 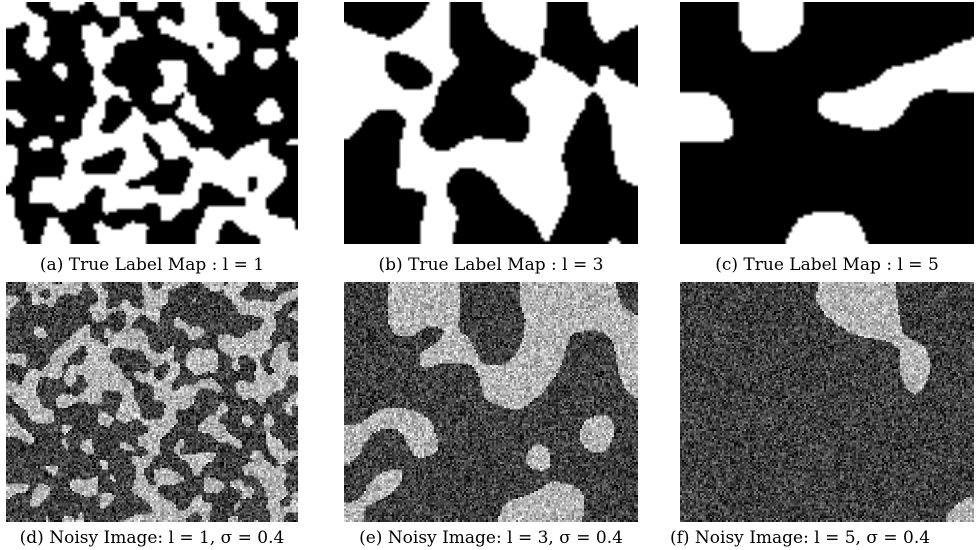 I want to click on caption-a: (a) True Label Map : l = 1, so click(x=152, y=265).